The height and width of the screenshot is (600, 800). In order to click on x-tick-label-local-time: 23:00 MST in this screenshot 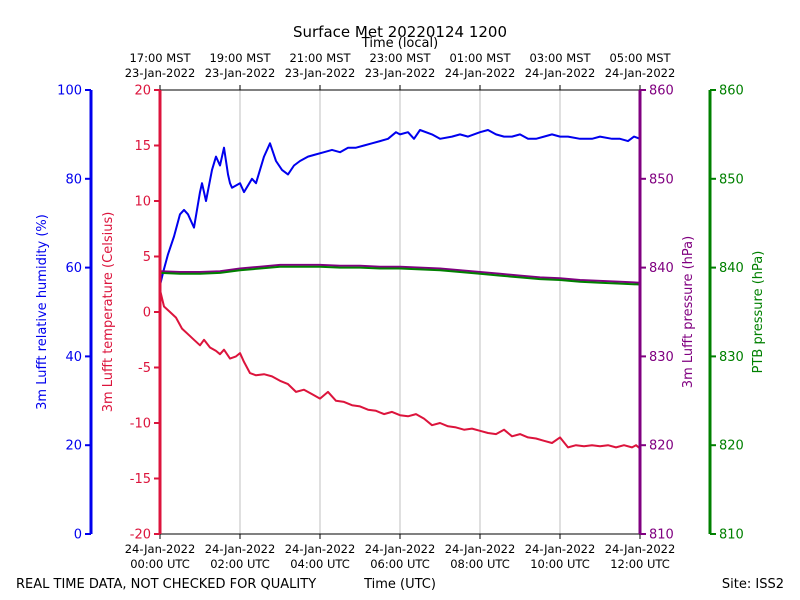, I will do `click(400, 58)`.